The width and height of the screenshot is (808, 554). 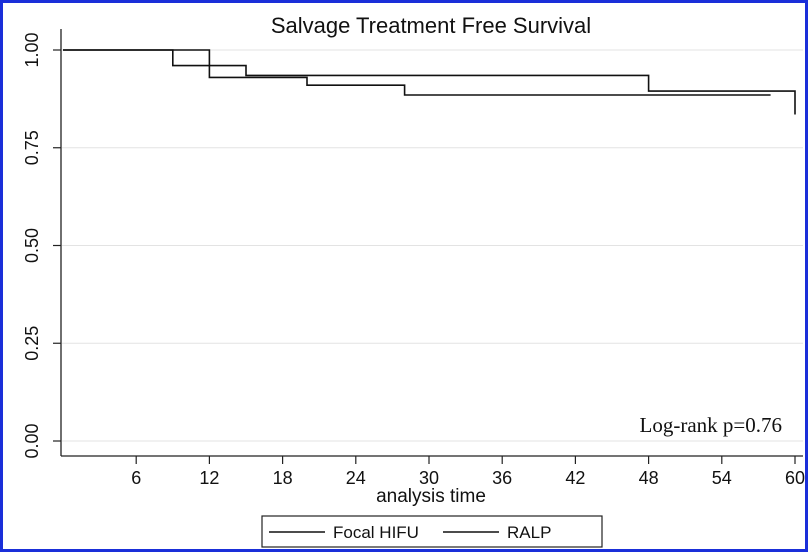 I want to click on logrank-annotation: Log-rank p=0.76, so click(x=711, y=425).